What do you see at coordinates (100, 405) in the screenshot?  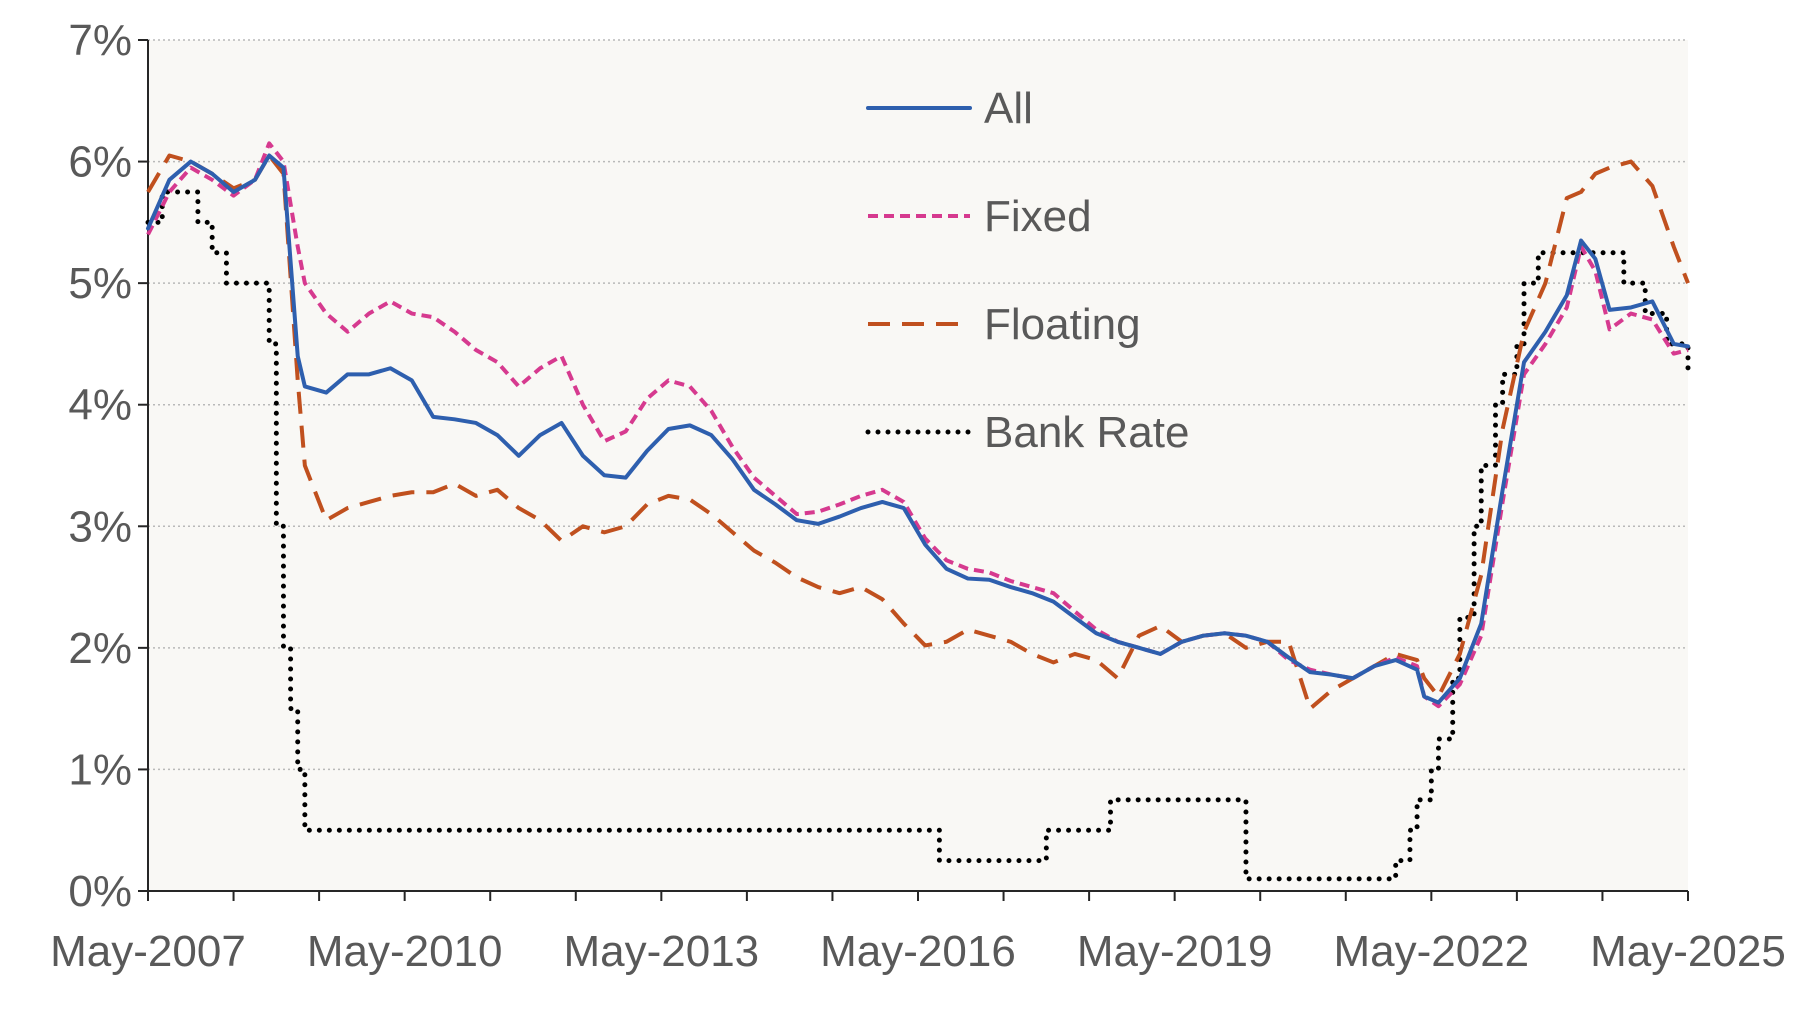 I see `y-tick-label: 4%` at bounding box center [100, 405].